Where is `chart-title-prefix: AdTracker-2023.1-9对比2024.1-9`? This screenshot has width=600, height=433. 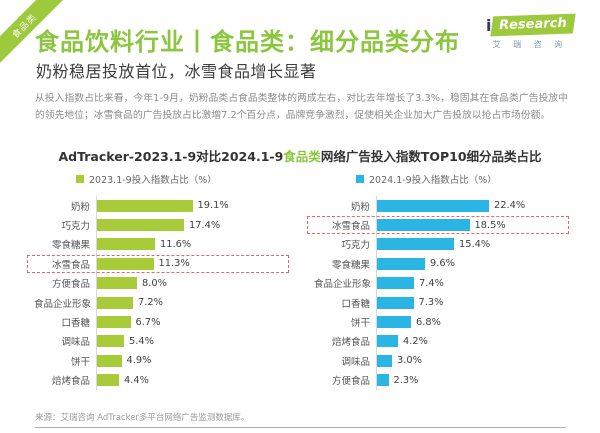
chart-title-prefix: AdTracker-2023.1-9对比2024.1-9 is located at coordinates (171, 156).